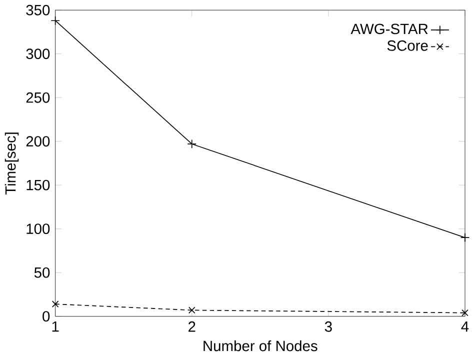  I want to click on y-tick-label: 0, so click(46, 316).